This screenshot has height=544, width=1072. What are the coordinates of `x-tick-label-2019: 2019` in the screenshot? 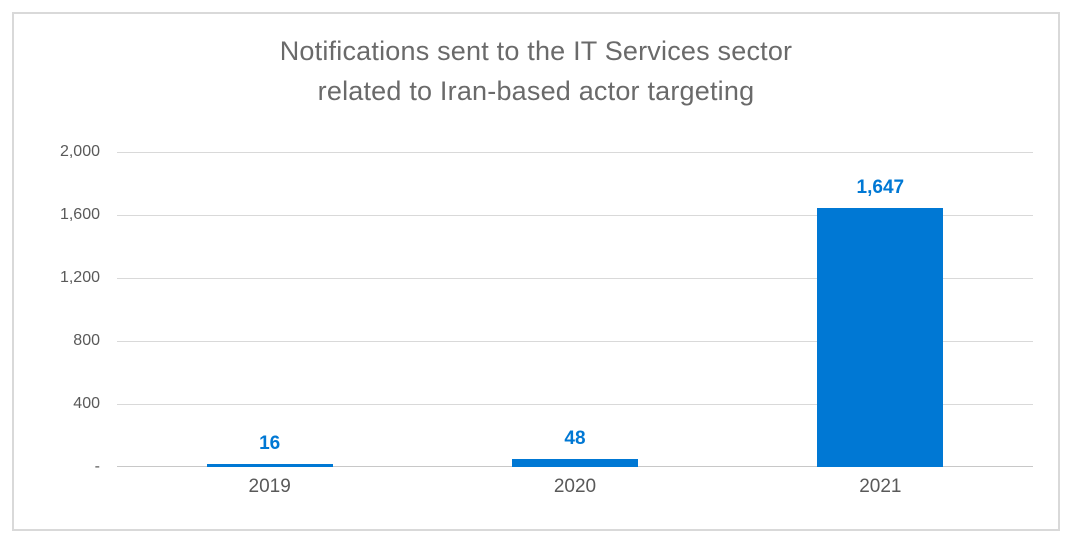 It's located at (269, 486).